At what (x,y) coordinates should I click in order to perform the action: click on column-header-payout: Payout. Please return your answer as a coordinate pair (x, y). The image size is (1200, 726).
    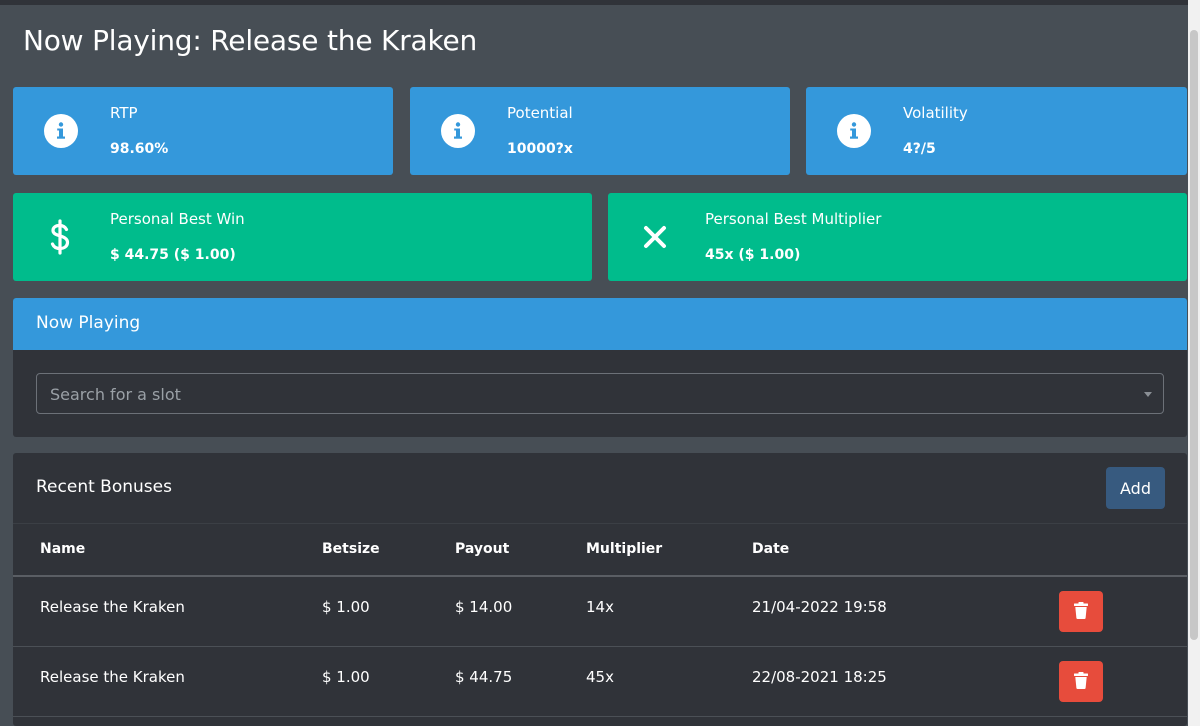
    Looking at the image, I should click on (482, 549).